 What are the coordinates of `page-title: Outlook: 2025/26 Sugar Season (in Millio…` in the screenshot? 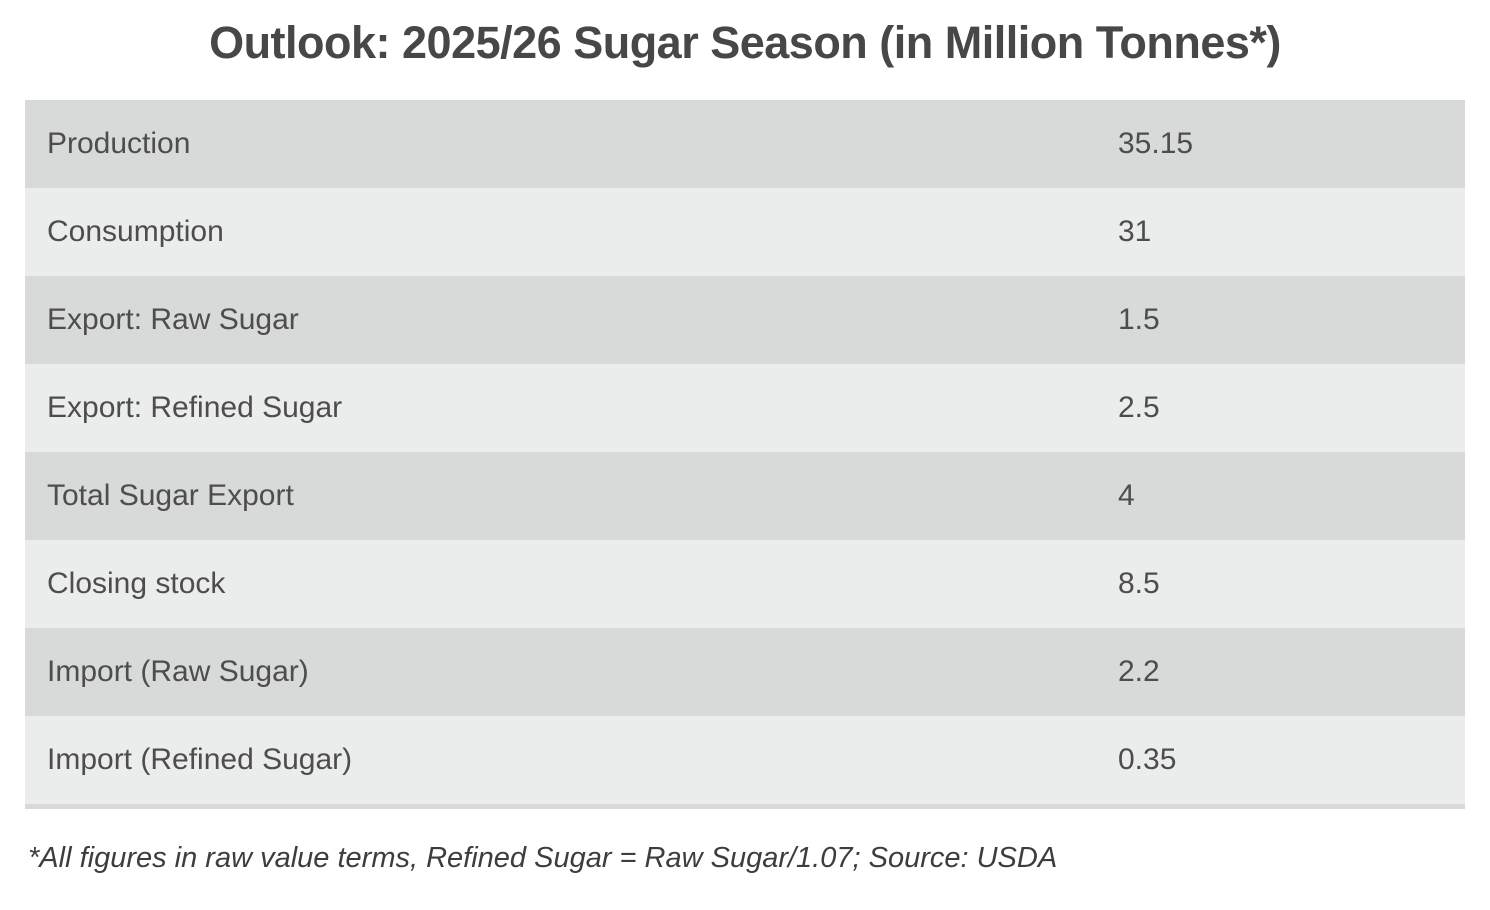 It's located at (745, 42).